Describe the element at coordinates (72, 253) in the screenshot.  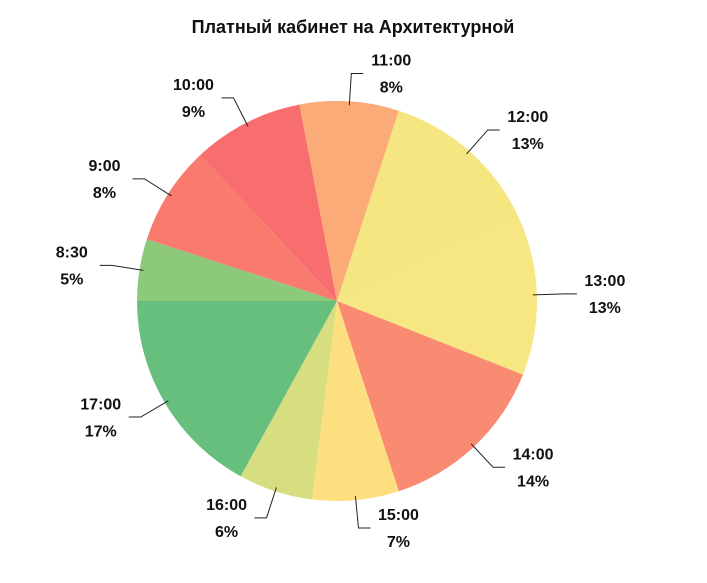
I see `slice-label: 8:30` at that location.